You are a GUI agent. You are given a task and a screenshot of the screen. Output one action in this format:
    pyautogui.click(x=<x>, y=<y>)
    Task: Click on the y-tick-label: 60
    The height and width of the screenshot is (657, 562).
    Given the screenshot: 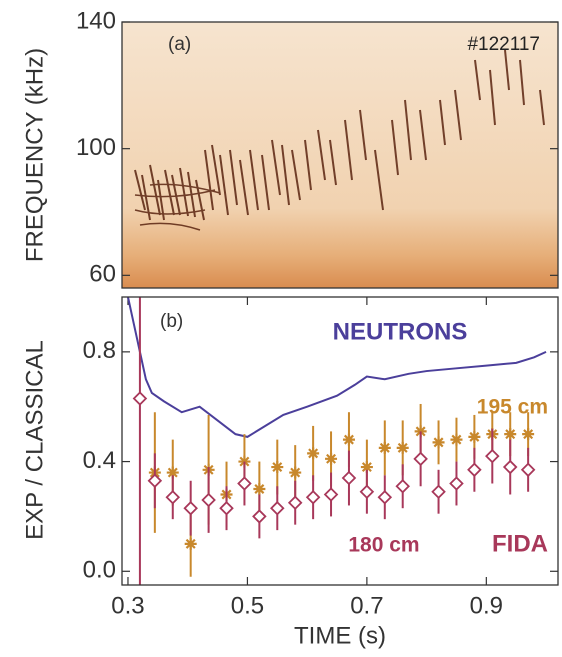 What is the action you would take?
    pyautogui.click(x=102, y=274)
    